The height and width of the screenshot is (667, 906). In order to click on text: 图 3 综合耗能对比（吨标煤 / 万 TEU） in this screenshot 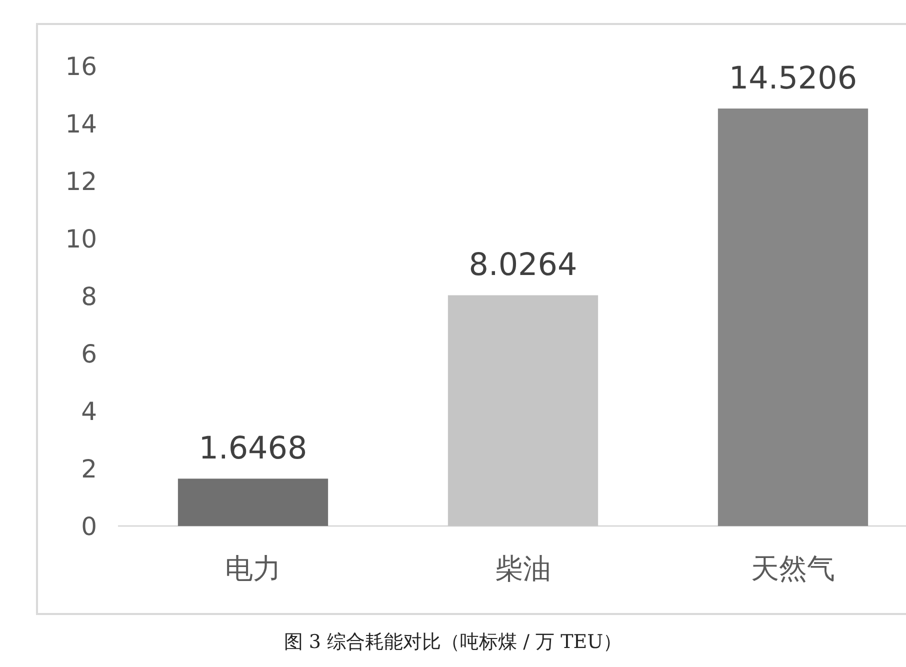, I will do `click(453, 642)`.